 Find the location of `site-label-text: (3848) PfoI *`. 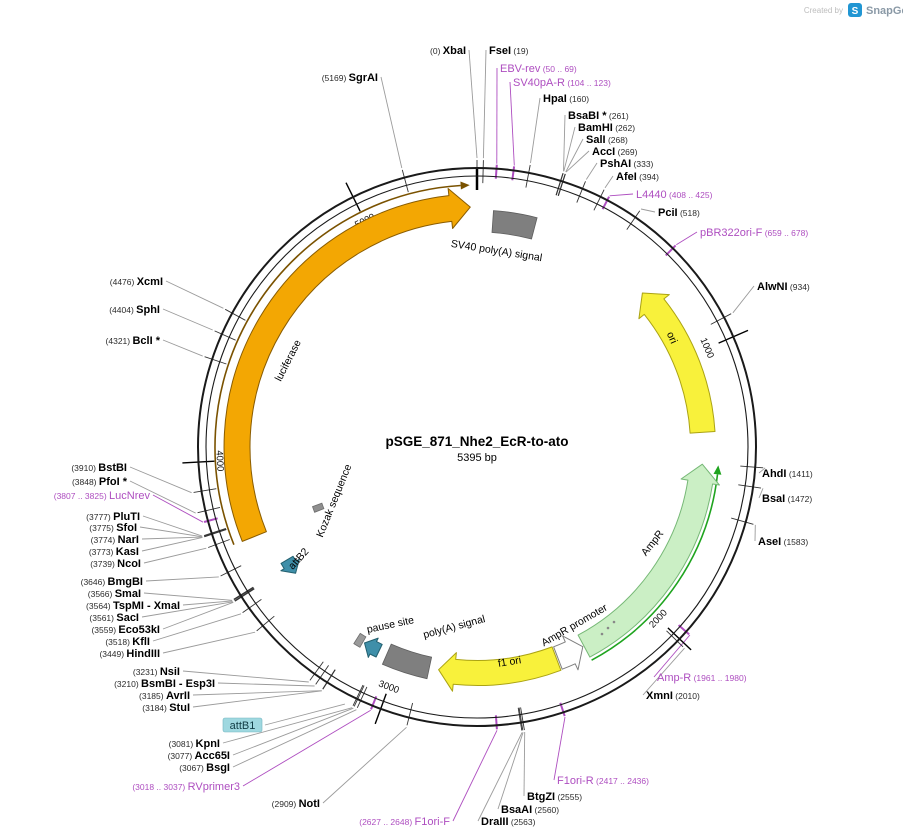

site-label-text: (3848) PfoI * is located at coordinates (100, 482).